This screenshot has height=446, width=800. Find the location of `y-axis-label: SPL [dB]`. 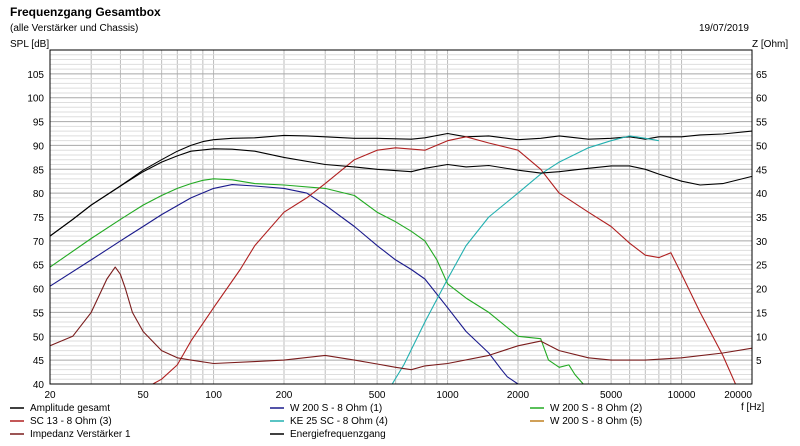

y-axis-label: SPL [dB] is located at coordinates (29, 44).